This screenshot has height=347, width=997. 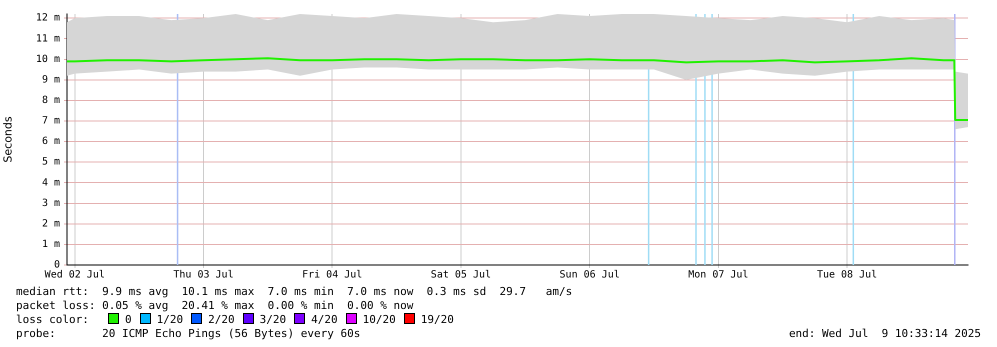 I want to click on y-axis-title: Seconds, so click(x=7, y=139).